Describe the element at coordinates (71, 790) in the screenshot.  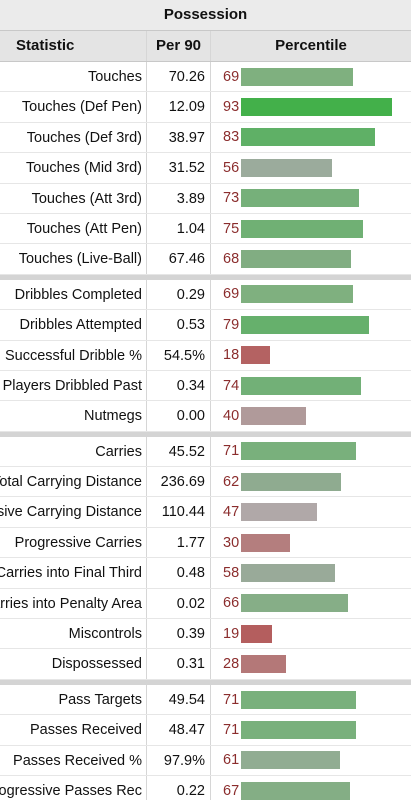
I see `stat-label: Progressive Passes Rec` at that location.